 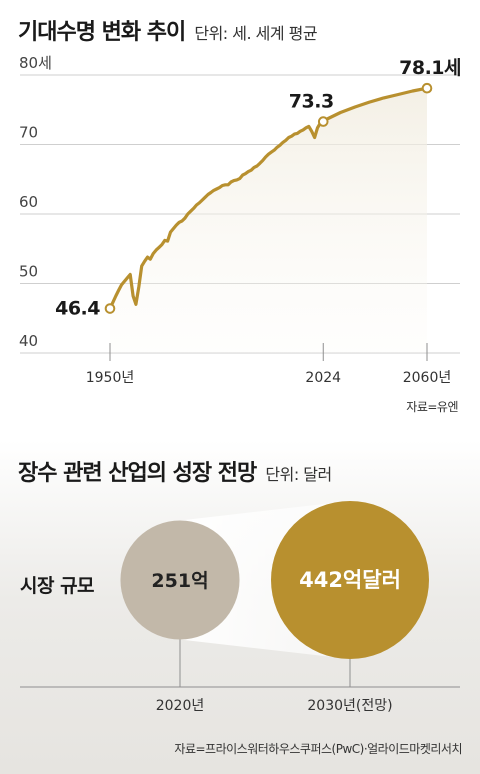 What do you see at coordinates (430, 68) in the screenshot?
I see `data-label: 78.1세` at bounding box center [430, 68].